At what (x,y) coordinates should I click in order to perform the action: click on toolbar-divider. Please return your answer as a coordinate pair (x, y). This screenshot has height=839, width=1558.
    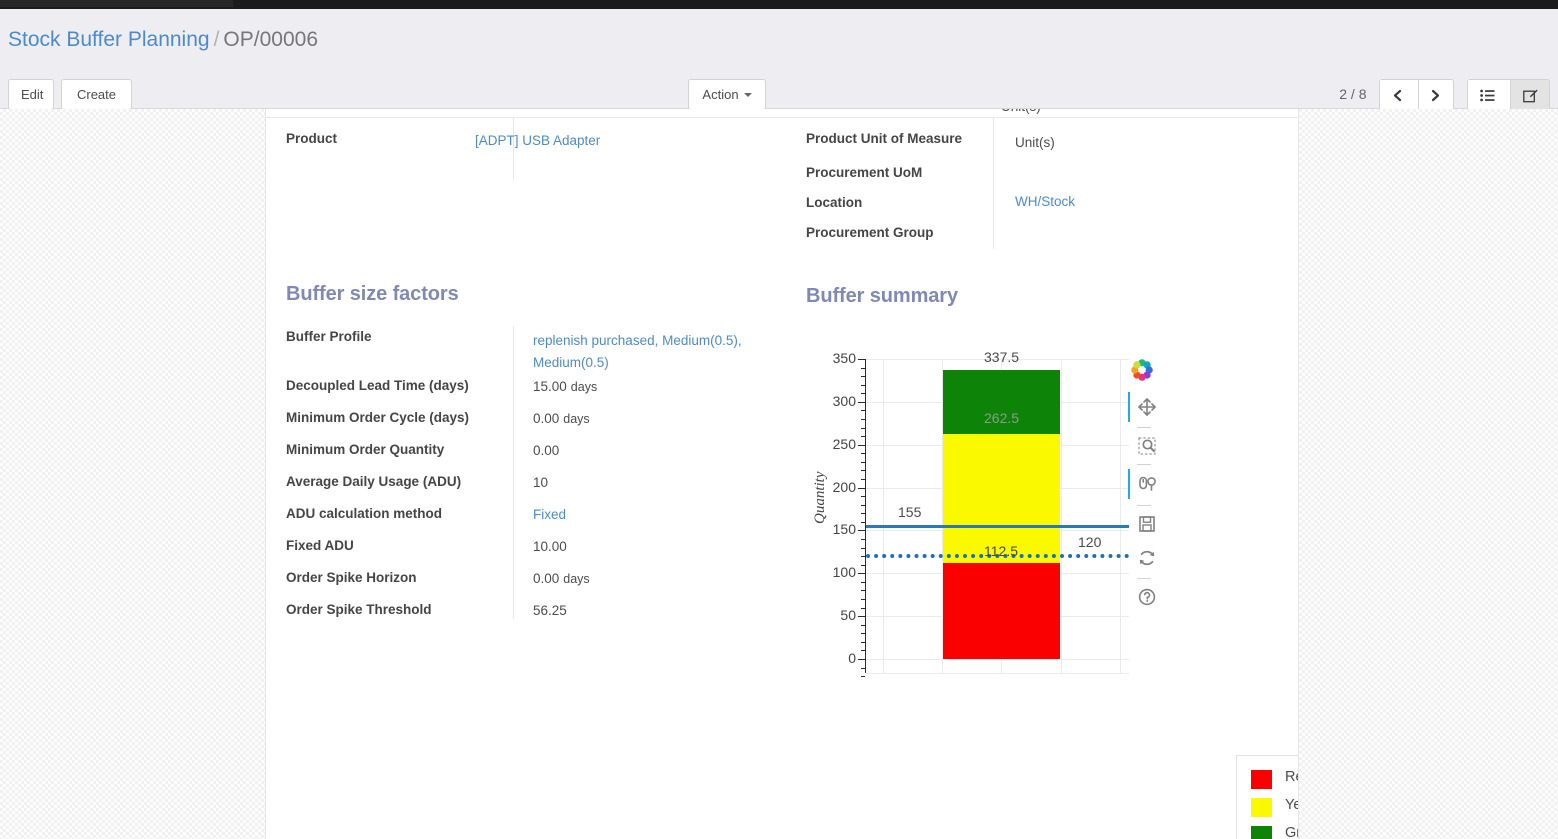
    Looking at the image, I should click on (1144, 427).